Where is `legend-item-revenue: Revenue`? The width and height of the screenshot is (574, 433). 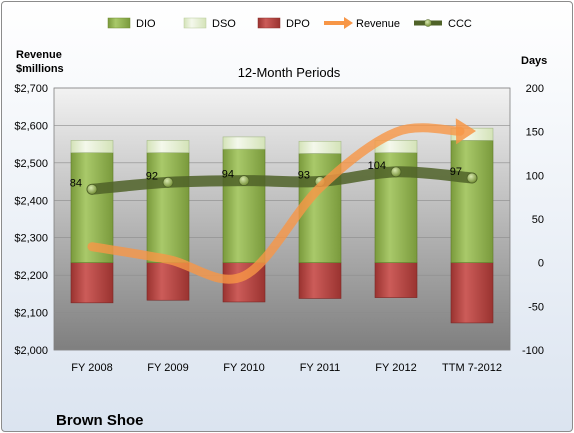
legend-item-revenue: Revenue is located at coordinates (362, 23).